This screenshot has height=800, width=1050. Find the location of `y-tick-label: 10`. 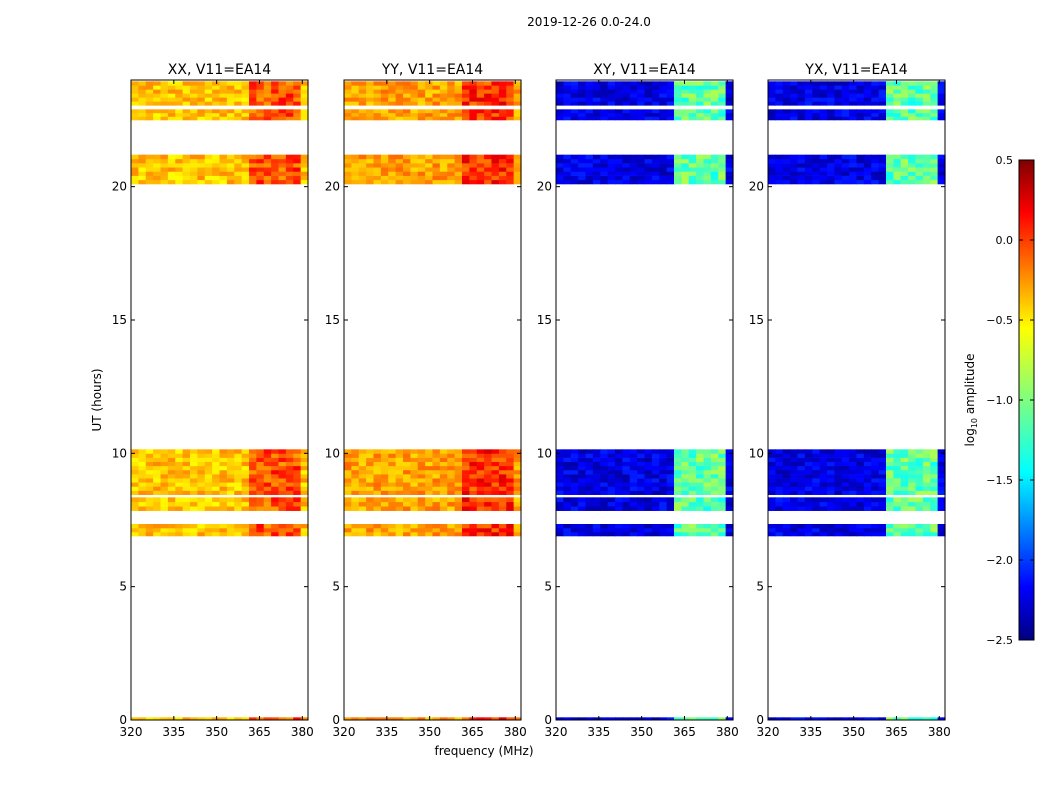

y-tick-label: 10 is located at coordinates (544, 453).